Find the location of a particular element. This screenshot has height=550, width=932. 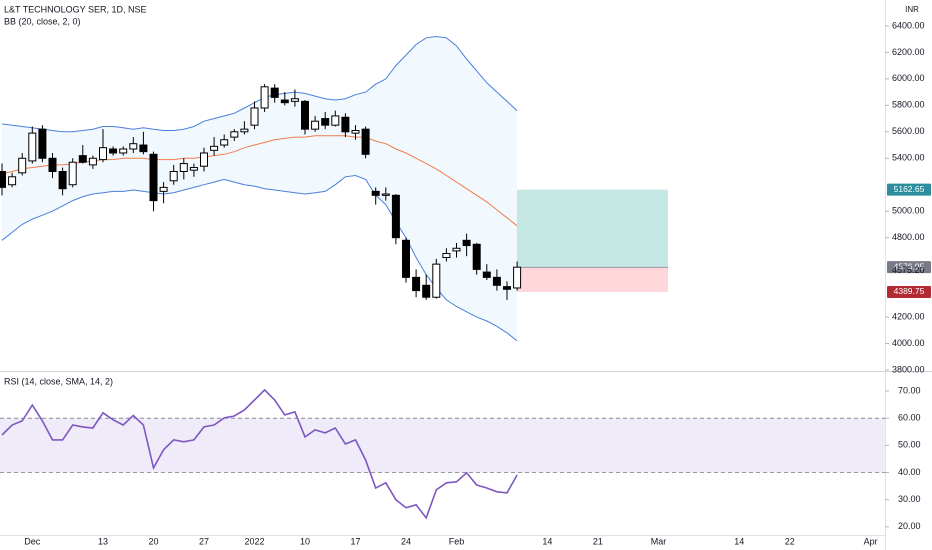

rsi-y-tick-label: 50.00 is located at coordinates (909, 445).